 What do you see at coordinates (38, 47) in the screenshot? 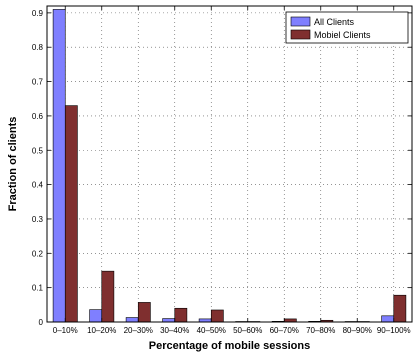
I see `y-tick-label-8: 0.8` at bounding box center [38, 47].